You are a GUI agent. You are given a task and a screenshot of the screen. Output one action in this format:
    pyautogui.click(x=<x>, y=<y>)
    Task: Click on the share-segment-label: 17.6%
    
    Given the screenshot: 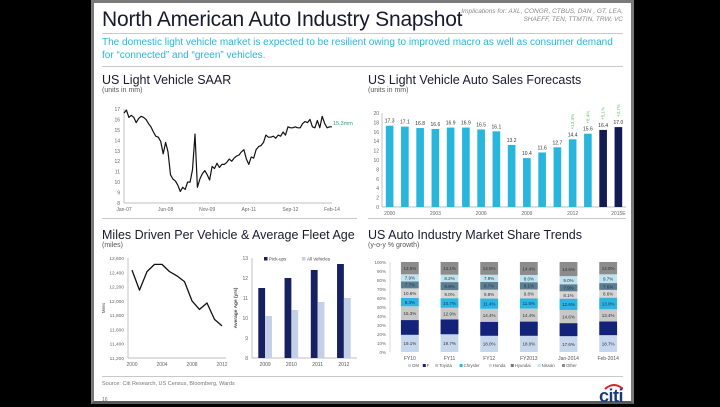 What is the action you would take?
    pyautogui.click(x=568, y=344)
    